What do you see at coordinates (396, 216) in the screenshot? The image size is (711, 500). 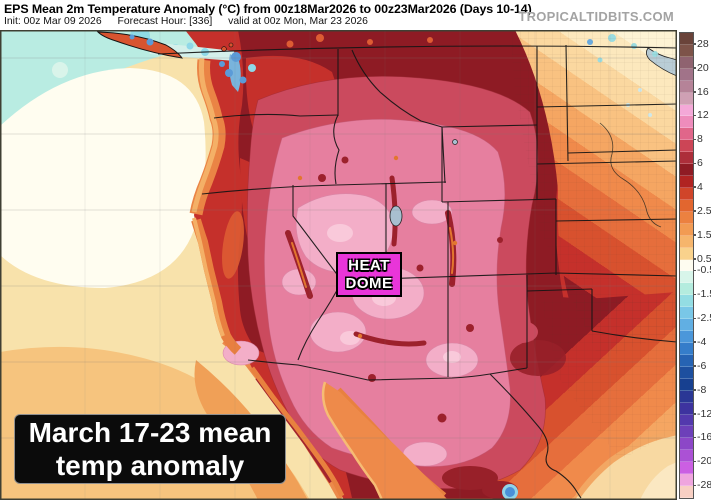 I see `great-salt-lake` at bounding box center [396, 216].